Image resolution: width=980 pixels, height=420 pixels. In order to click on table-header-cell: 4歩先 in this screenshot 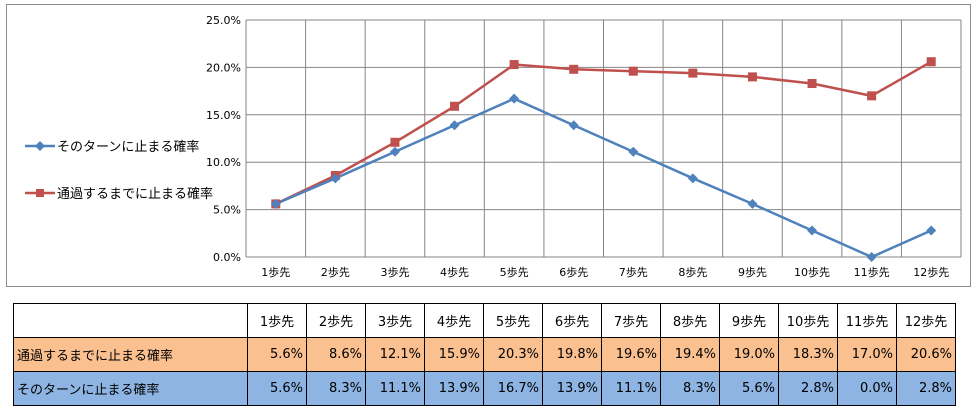, I will do `click(454, 320)`.